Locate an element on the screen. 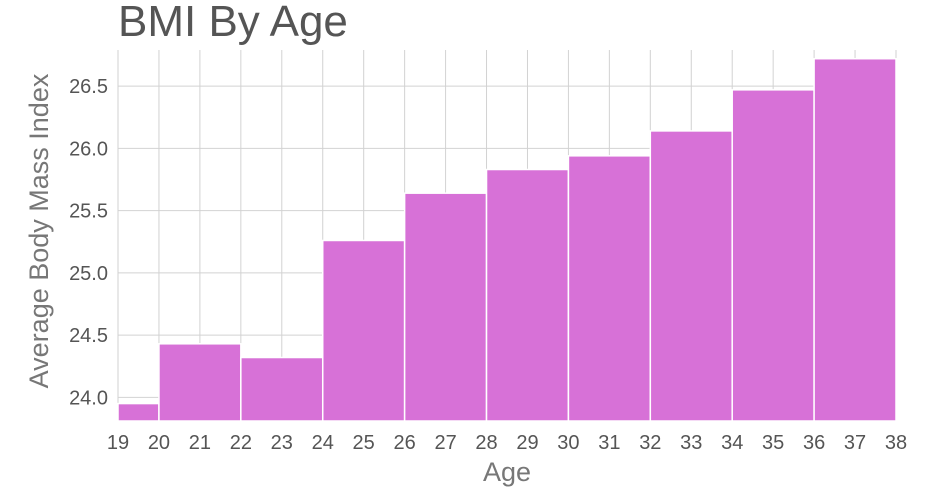 This screenshot has height=494, width=936. chart-title: BMI By Age is located at coordinates (233, 23).